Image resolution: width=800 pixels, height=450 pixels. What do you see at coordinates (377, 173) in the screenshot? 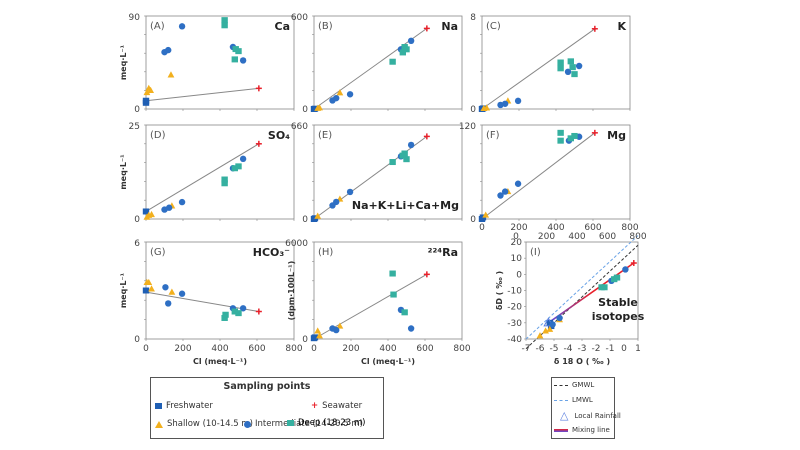
I see `panel-e: 660 0 (E) Na+K+Li+Ca+Mg` at bounding box center [377, 173].